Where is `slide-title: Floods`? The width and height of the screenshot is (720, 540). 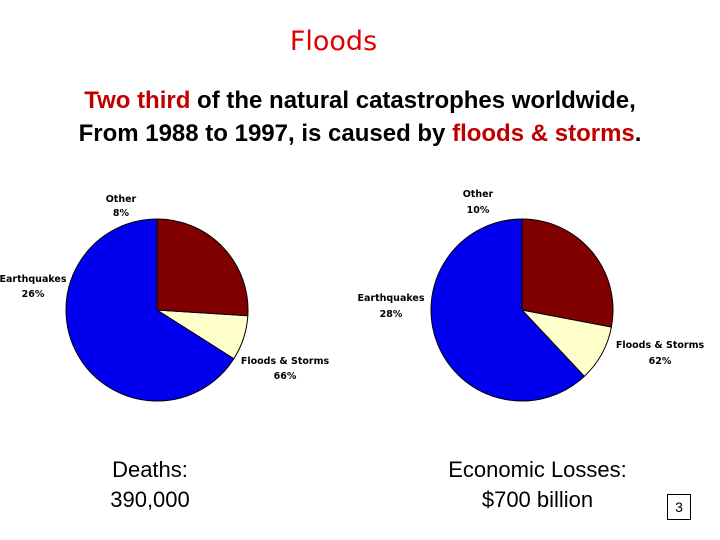 slide-title: Floods is located at coordinates (333, 41).